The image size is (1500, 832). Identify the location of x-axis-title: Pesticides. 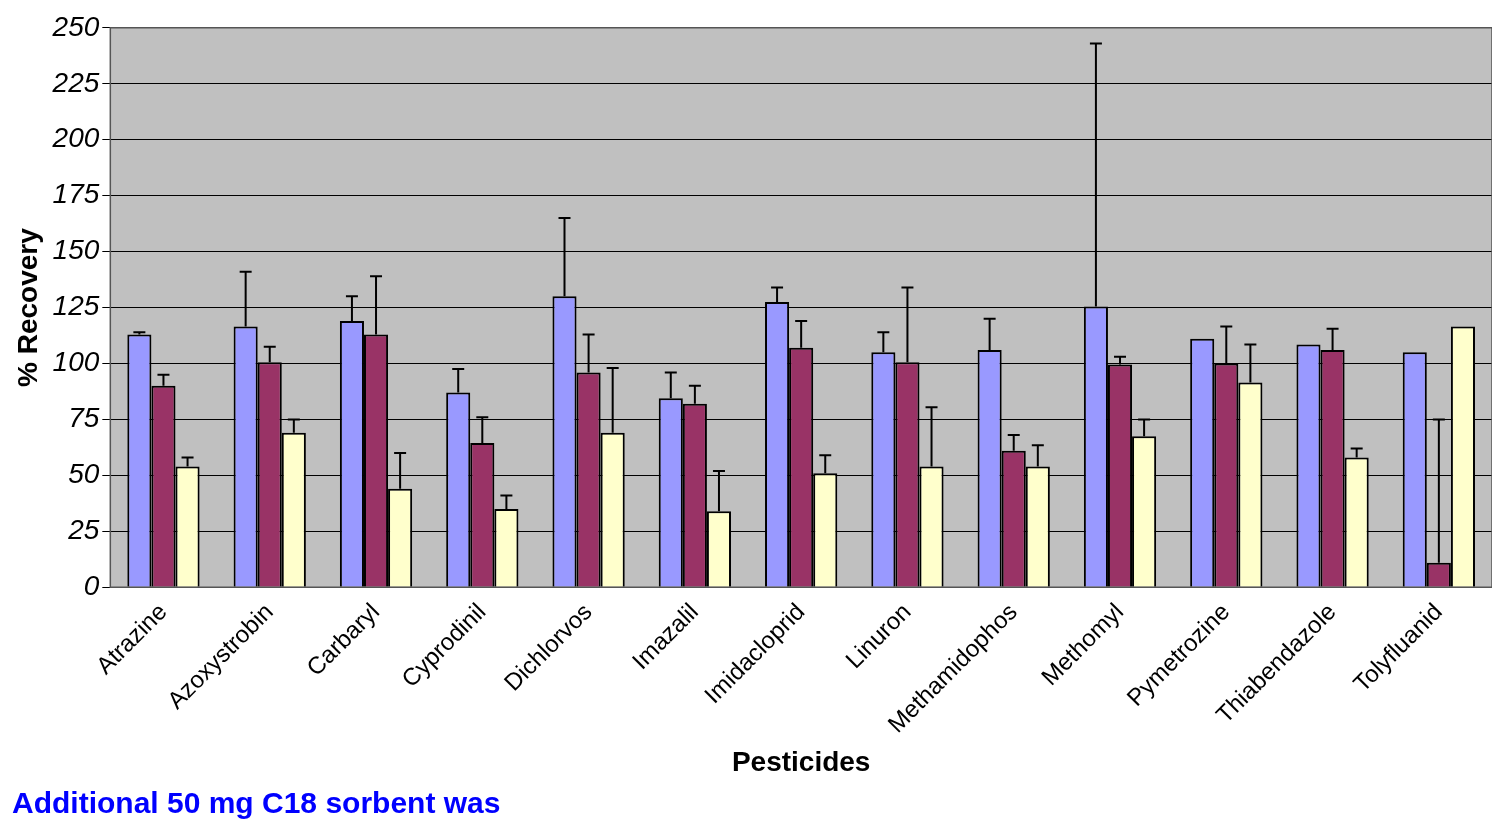
(801, 761).